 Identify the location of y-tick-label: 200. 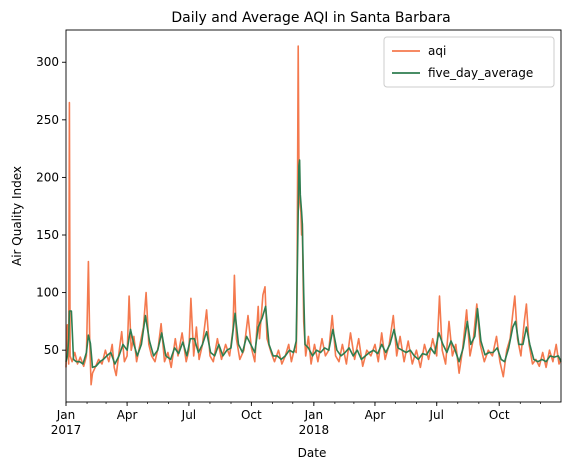
(47, 177).